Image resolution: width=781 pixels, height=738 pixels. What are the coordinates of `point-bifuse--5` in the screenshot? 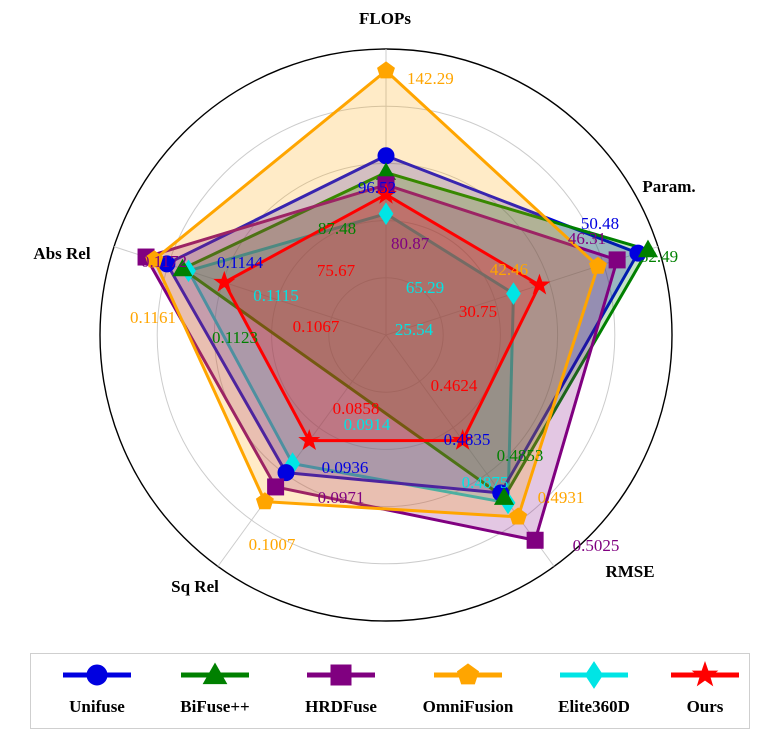 It's located at (182, 267).